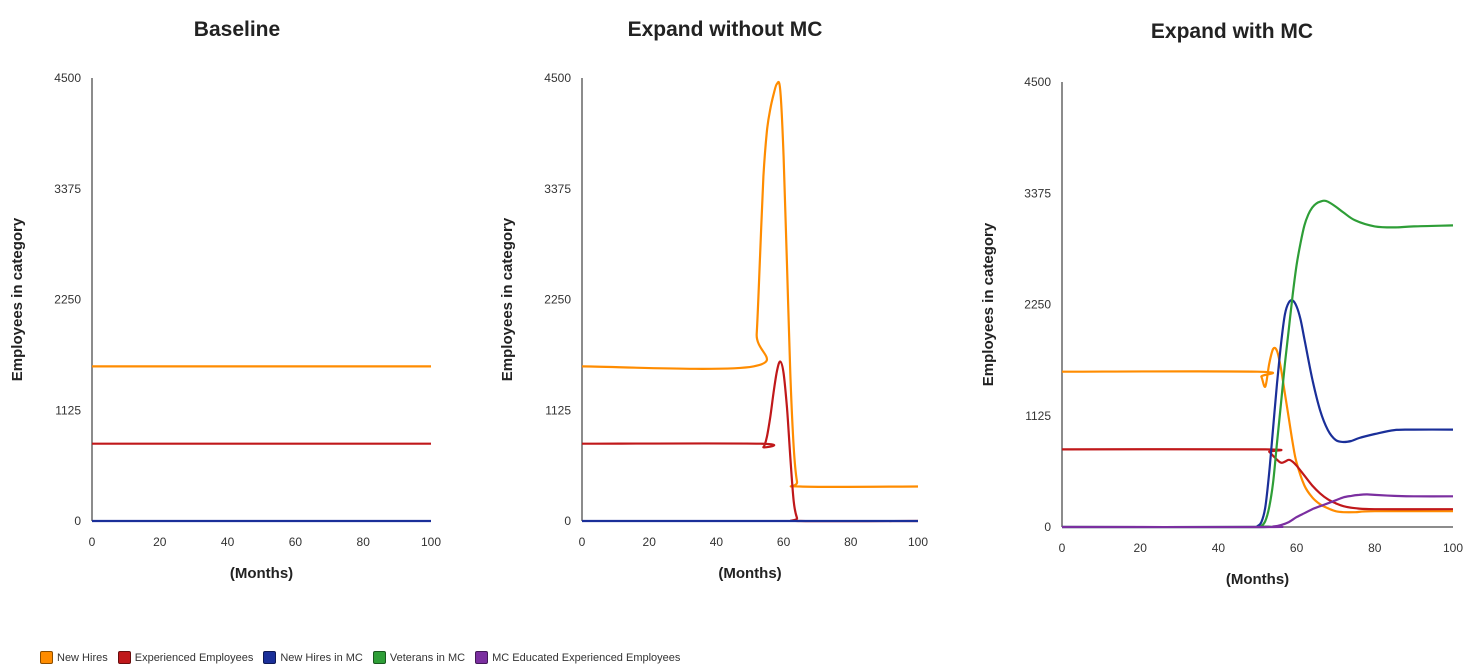 This screenshot has width=1483, height=671. Describe the element at coordinates (321, 657) in the screenshot. I see `legend-label: New Hires in MC` at that location.